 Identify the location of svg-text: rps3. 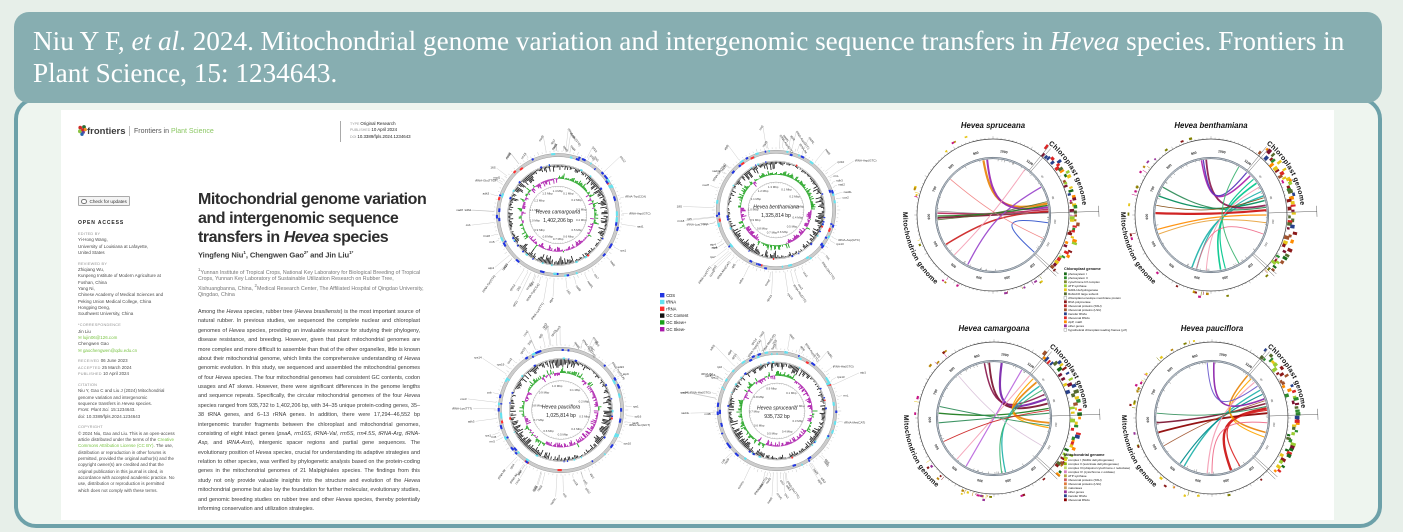
(714, 267).